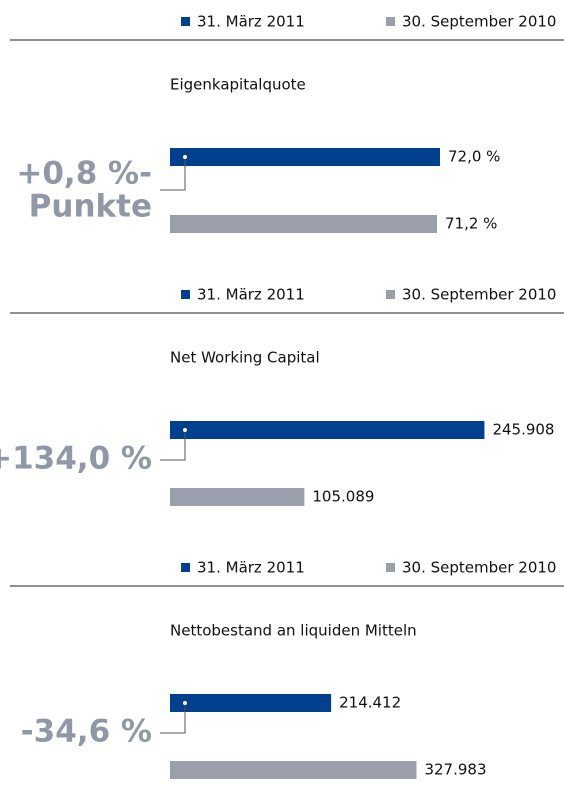 This screenshot has width=564, height=803. Describe the element at coordinates (86, 732) in the screenshot. I see `annotation: -34,6 %` at that location.